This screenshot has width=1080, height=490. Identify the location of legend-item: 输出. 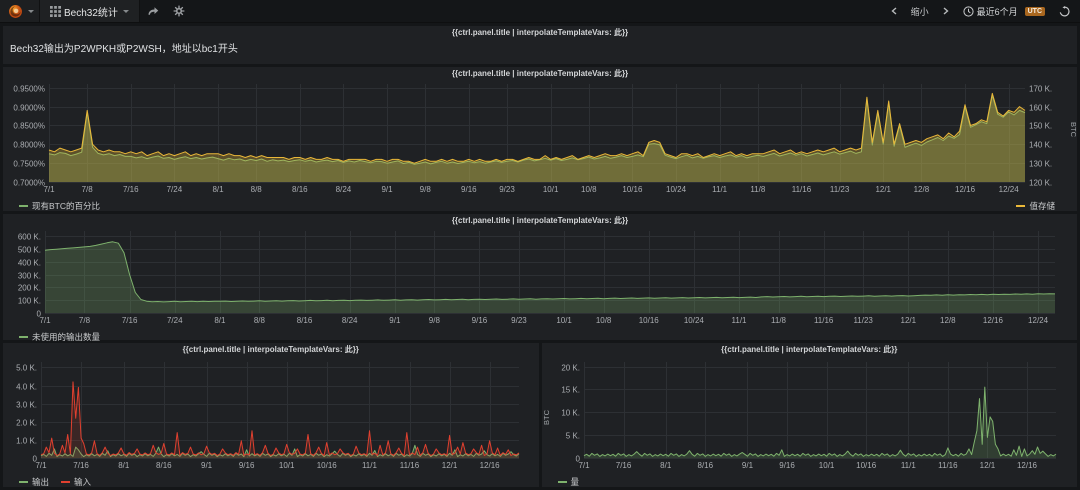
(34, 482).